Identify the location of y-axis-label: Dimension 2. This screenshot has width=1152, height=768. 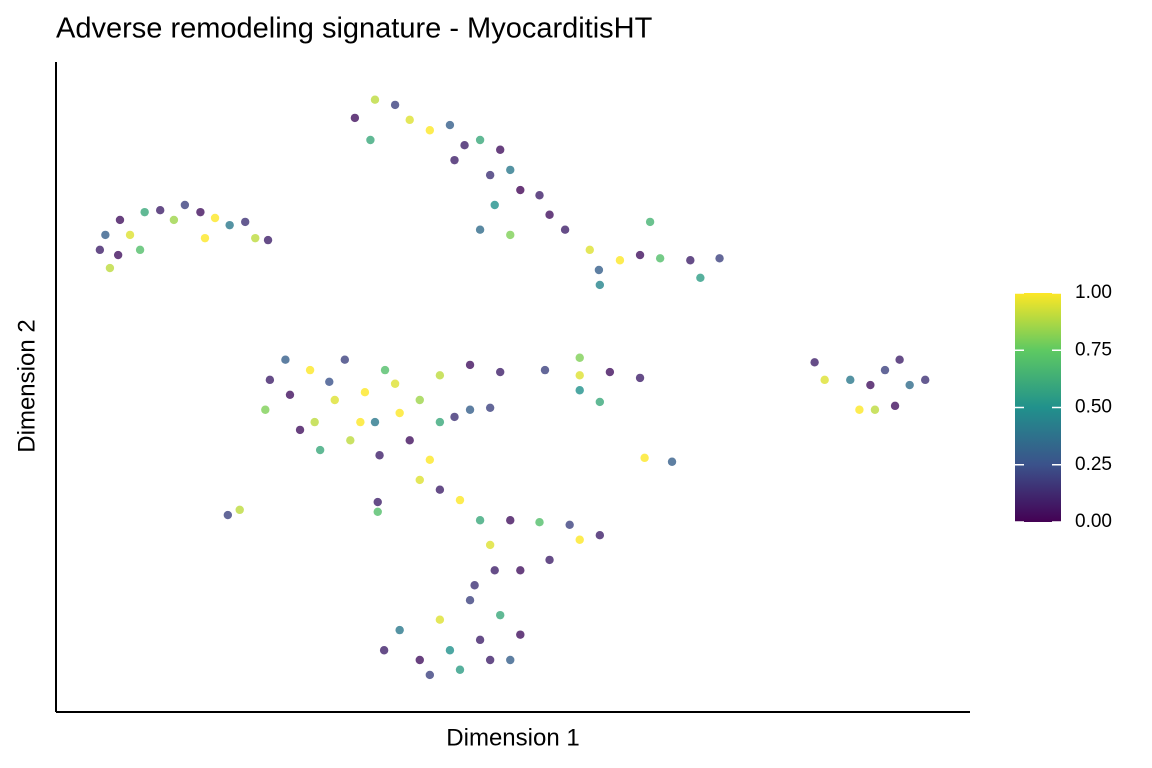
(26, 385).